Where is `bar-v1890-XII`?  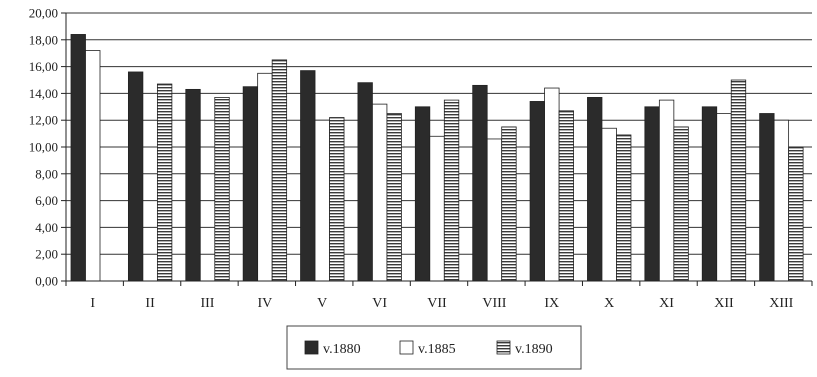 bar-v1890-XII is located at coordinates (738, 180).